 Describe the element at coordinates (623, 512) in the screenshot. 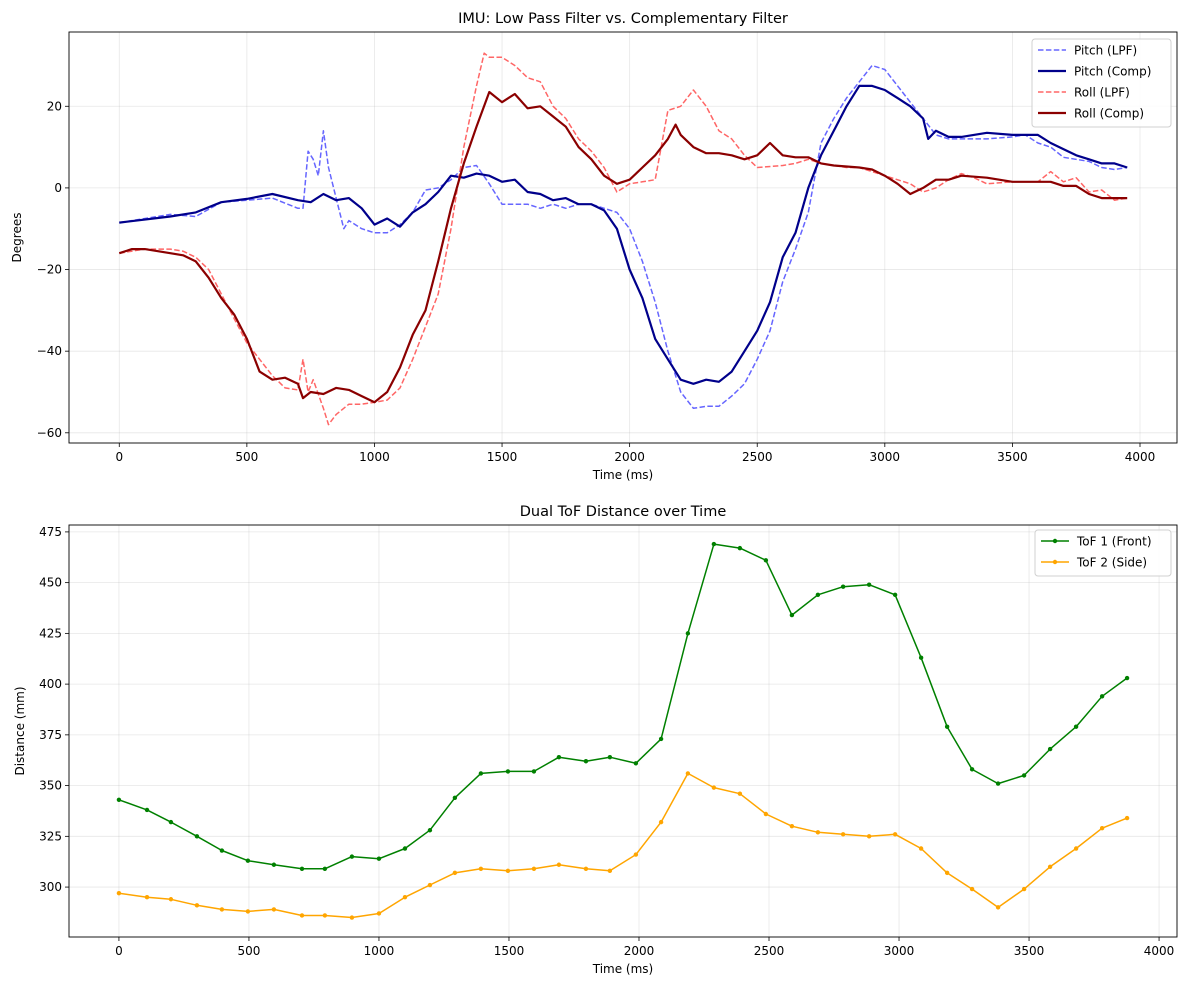

I see `chart-title: Dual ToF Distance over Time` at that location.